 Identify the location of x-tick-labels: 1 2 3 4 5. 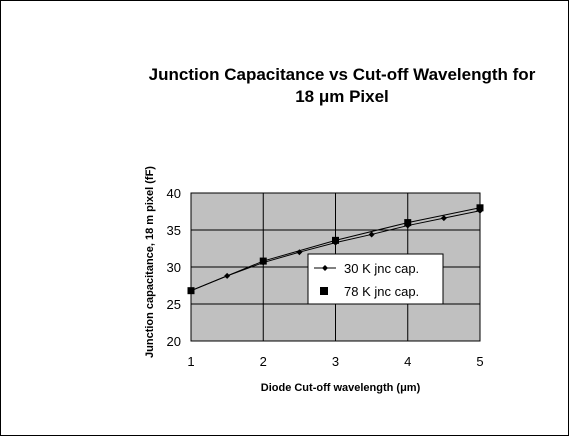
(335, 361).